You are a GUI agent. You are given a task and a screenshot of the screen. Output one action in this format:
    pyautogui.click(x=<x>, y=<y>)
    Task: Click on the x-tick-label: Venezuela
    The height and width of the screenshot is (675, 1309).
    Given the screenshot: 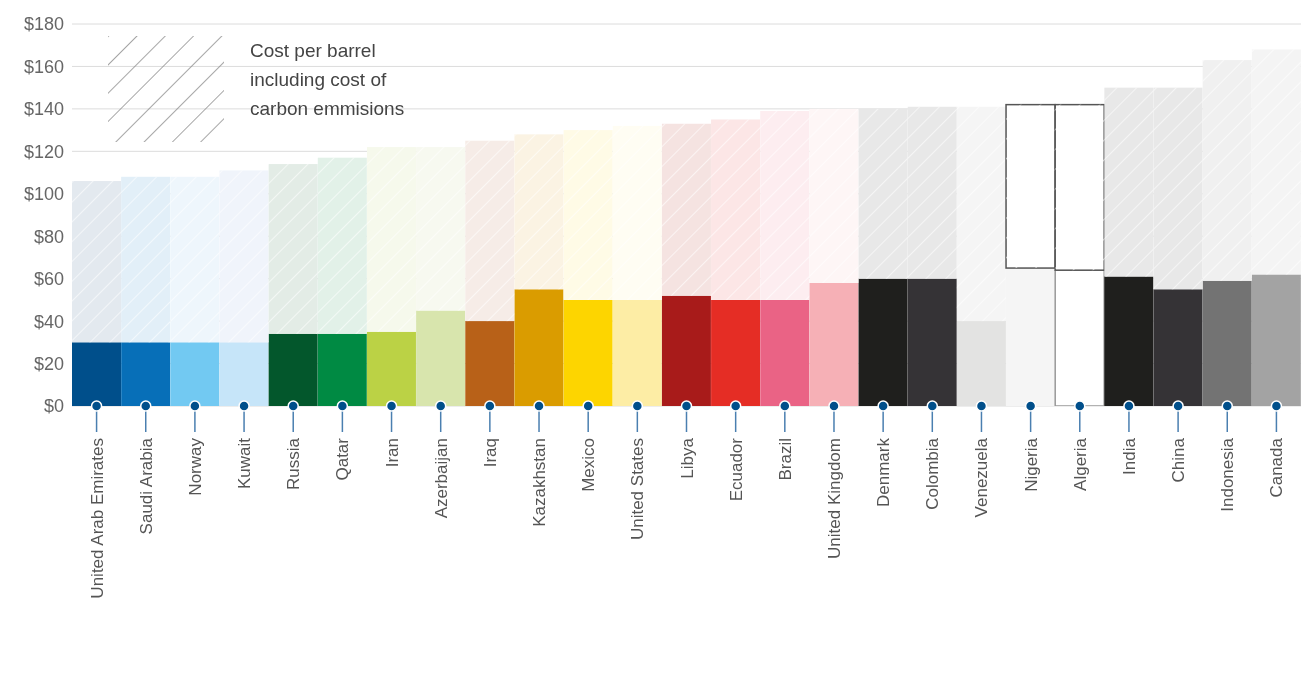 What is the action you would take?
    pyautogui.click(x=982, y=477)
    